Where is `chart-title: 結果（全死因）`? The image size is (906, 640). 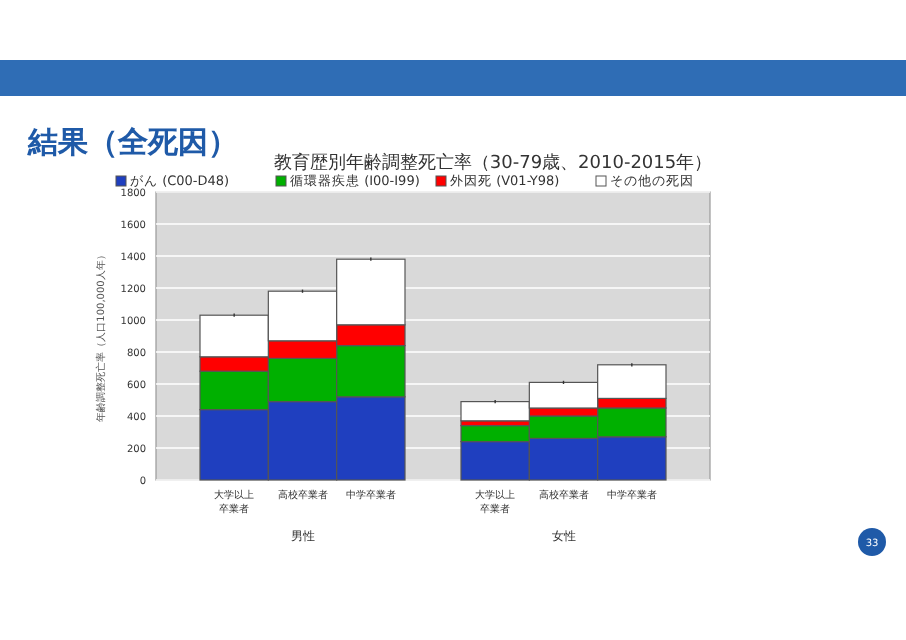
chart-title: 結果（全死因） is located at coordinates (132, 142).